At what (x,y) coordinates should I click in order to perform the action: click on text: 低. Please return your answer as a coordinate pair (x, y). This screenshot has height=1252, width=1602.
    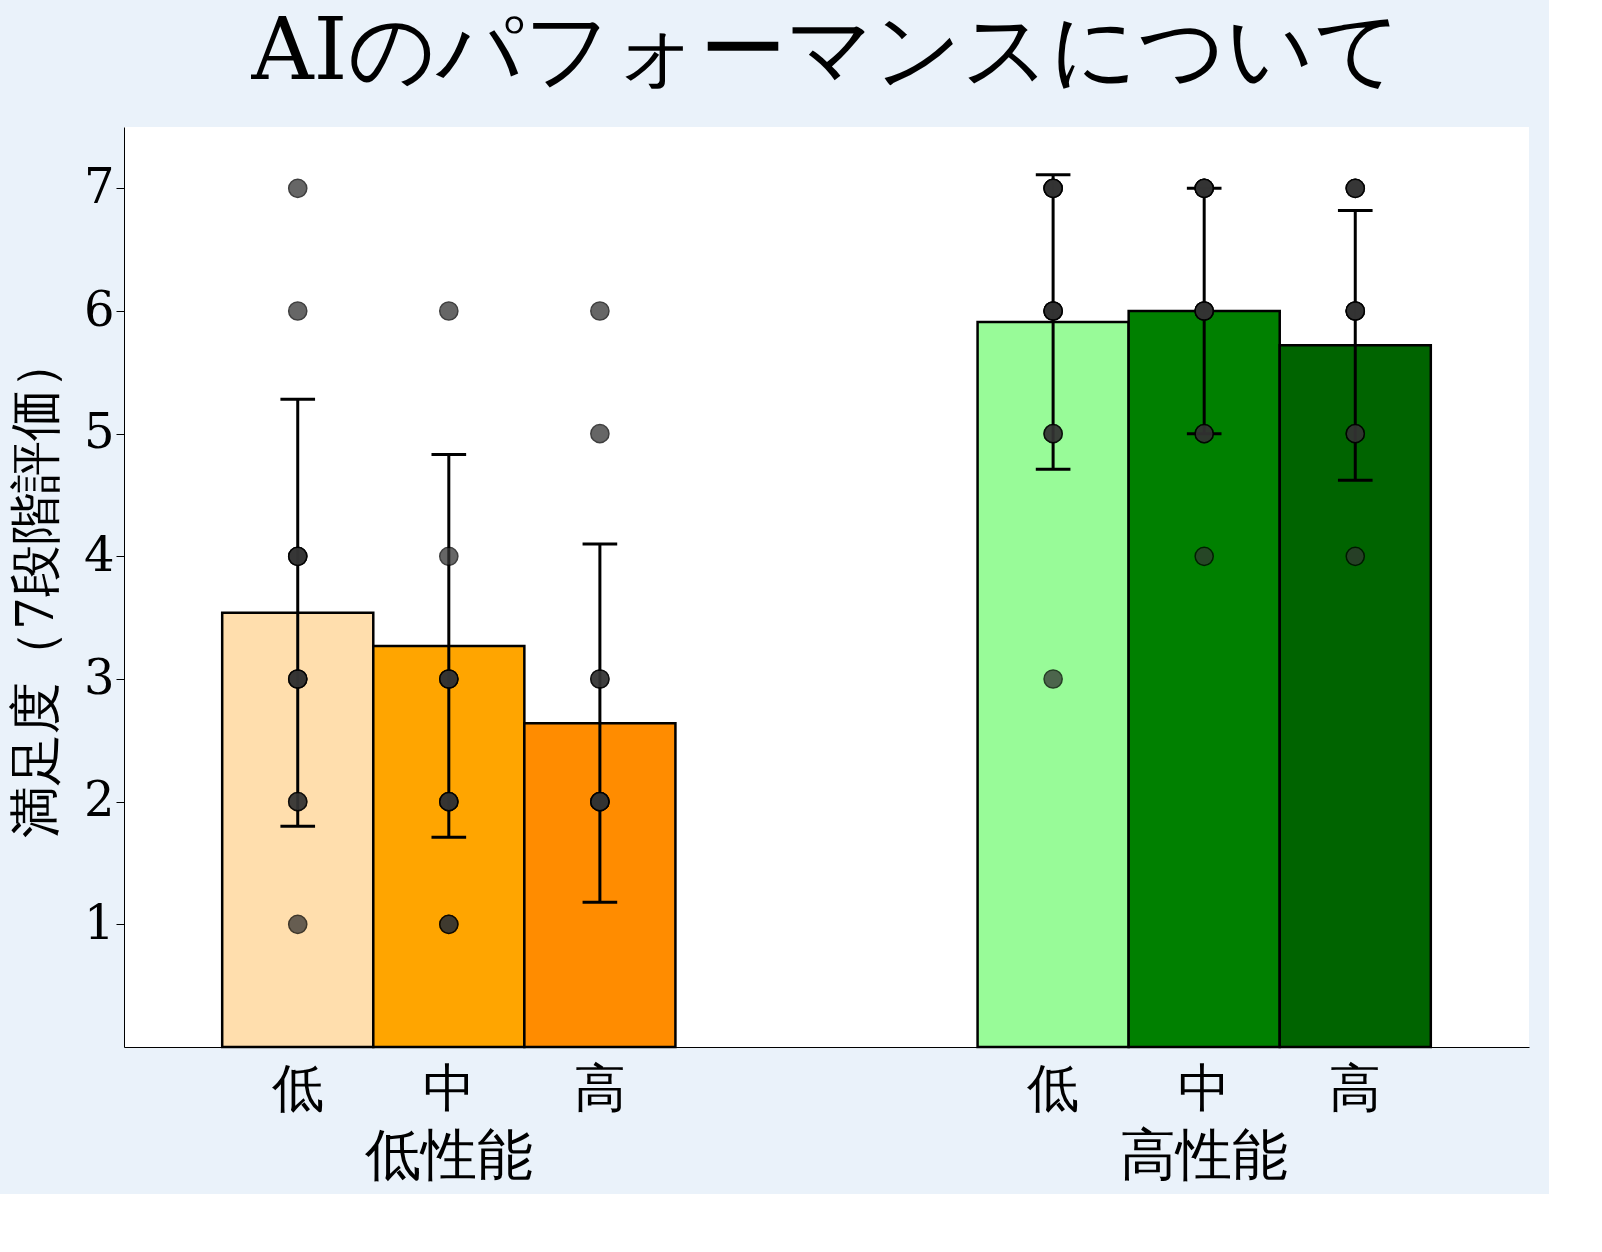
    Looking at the image, I should click on (1053, 1088).